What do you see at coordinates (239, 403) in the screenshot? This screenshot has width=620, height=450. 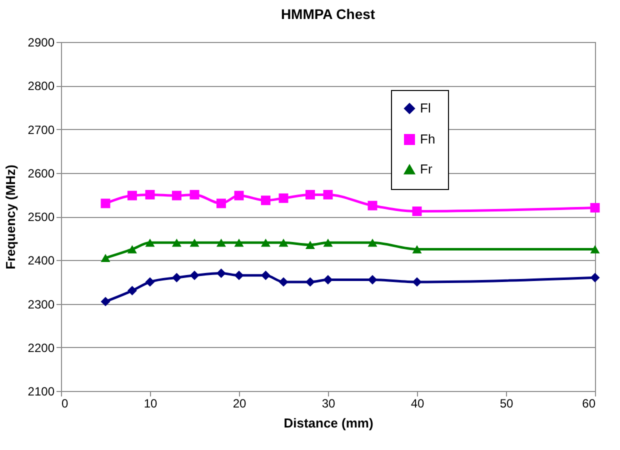 I see `x-tick-label: 20` at bounding box center [239, 403].